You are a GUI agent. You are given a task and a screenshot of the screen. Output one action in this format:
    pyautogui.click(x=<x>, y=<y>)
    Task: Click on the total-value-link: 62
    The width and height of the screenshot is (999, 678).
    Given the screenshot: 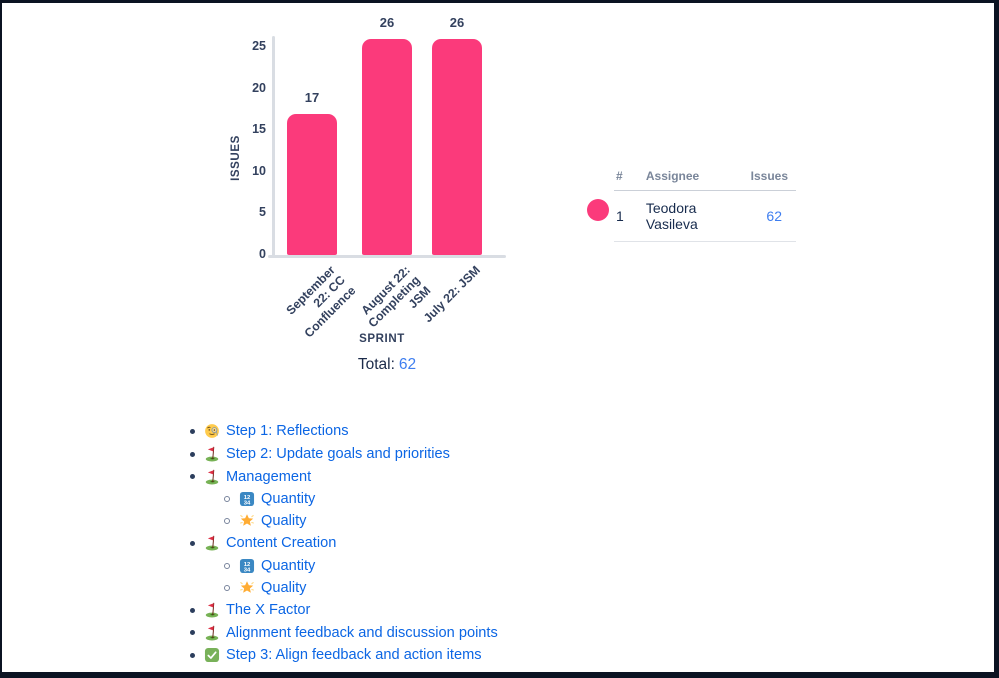 What is the action you would take?
    pyautogui.click(x=407, y=364)
    